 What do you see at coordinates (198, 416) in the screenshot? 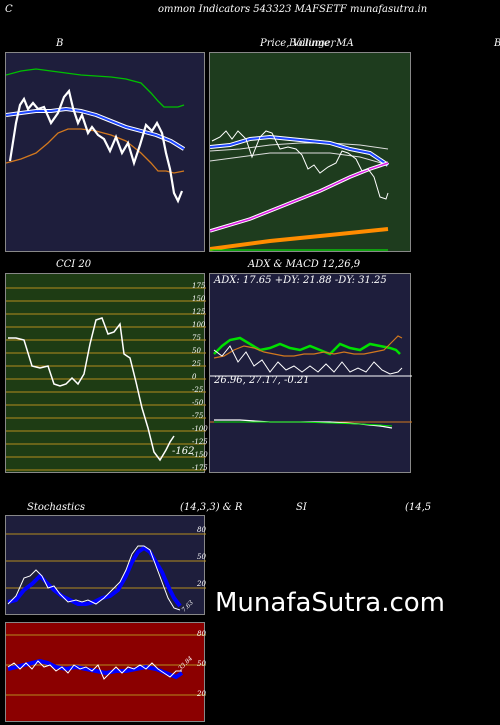
I see `cci-tick: -75` at bounding box center [198, 416].